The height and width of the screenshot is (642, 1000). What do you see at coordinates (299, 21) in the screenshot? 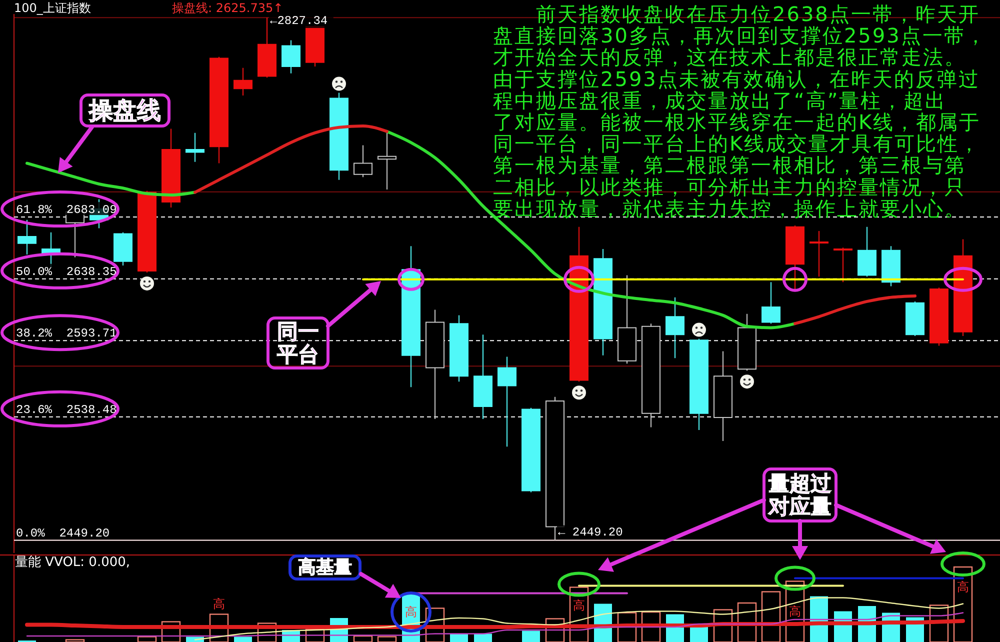
I see `annotation: ←2827.34` at bounding box center [299, 21].